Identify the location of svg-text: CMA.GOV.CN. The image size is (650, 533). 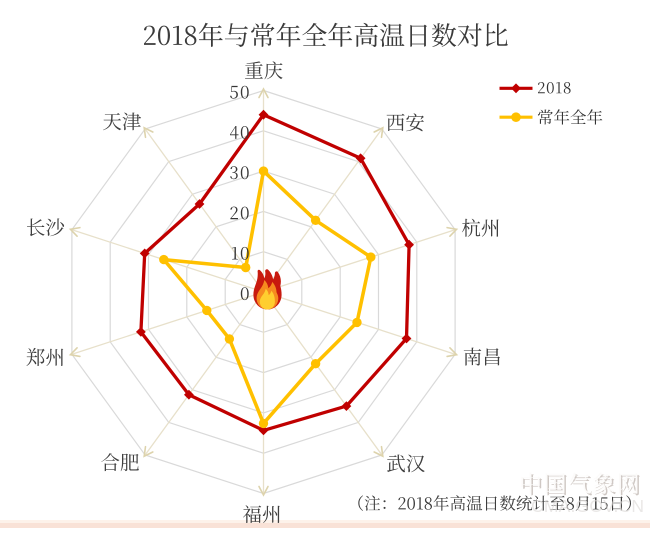
(587, 506).